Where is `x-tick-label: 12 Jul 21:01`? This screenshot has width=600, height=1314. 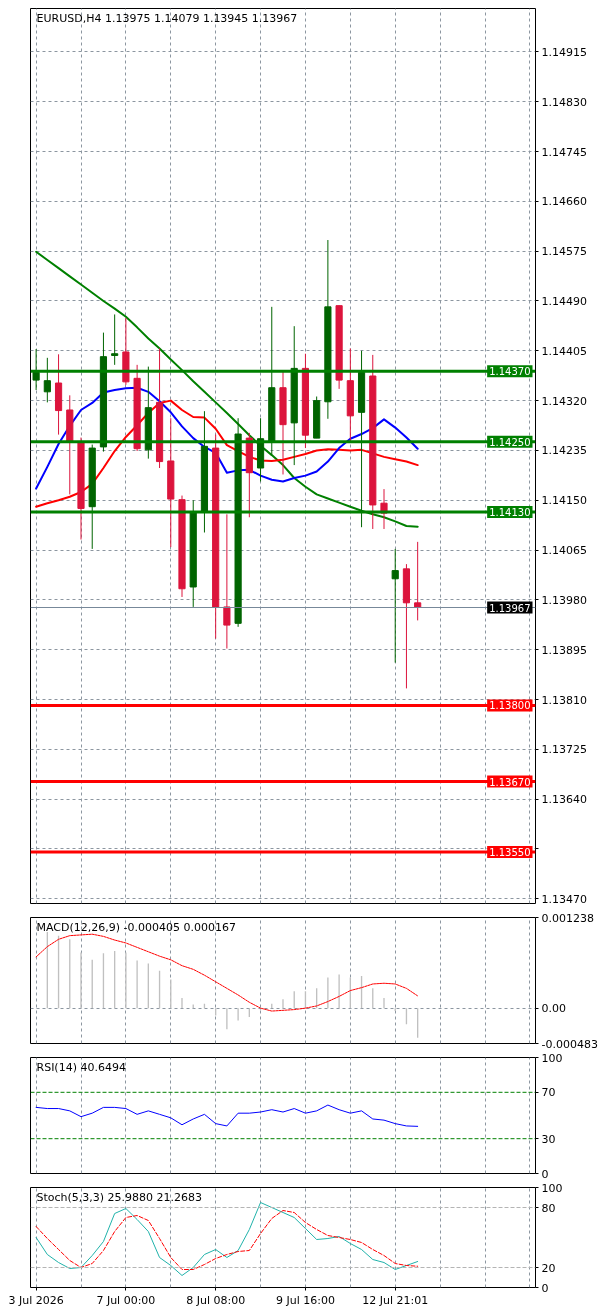
x-tick-label: 12 Jul 21:01 is located at coordinates (395, 1300).